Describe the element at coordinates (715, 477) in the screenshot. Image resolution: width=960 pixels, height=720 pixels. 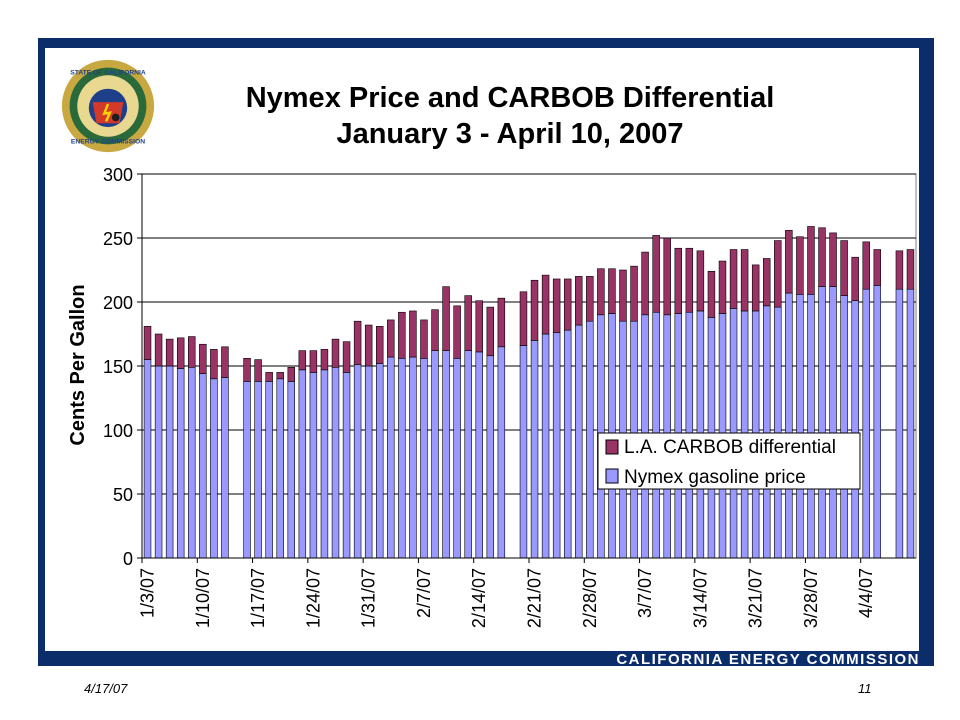
I see `legend-label-nymex: Nymex gasoline price` at that location.